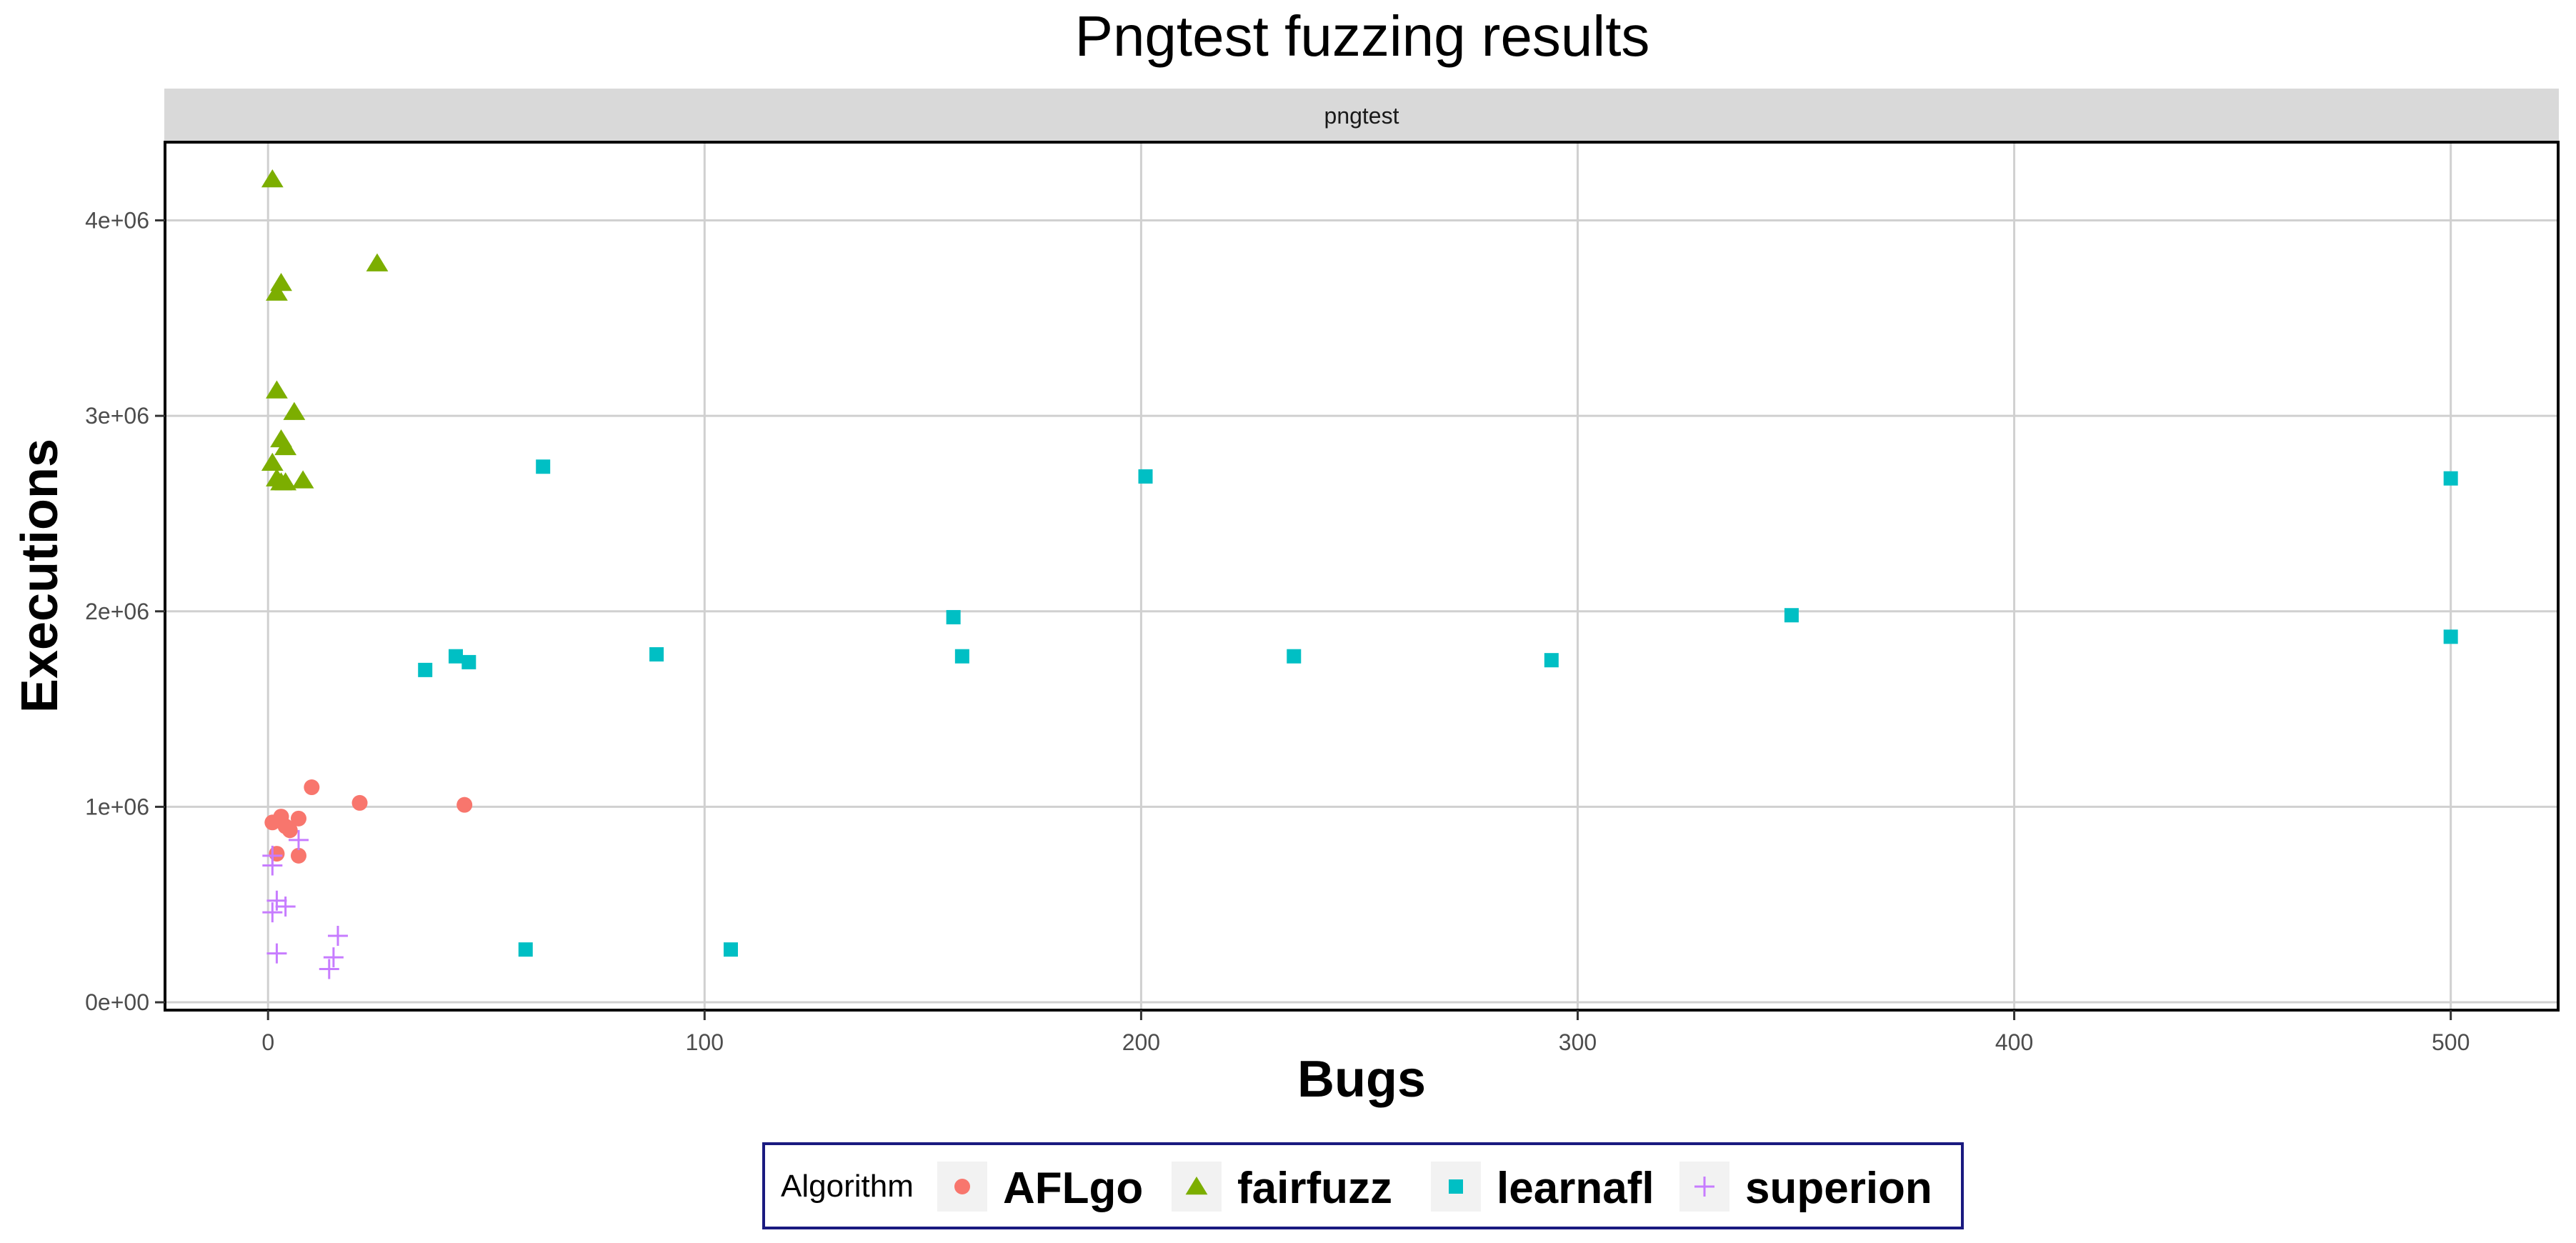 This screenshot has height=1243, width=2576. Describe the element at coordinates (1196, 1186) in the screenshot. I see `legend-marker-fairfuzz` at that location.